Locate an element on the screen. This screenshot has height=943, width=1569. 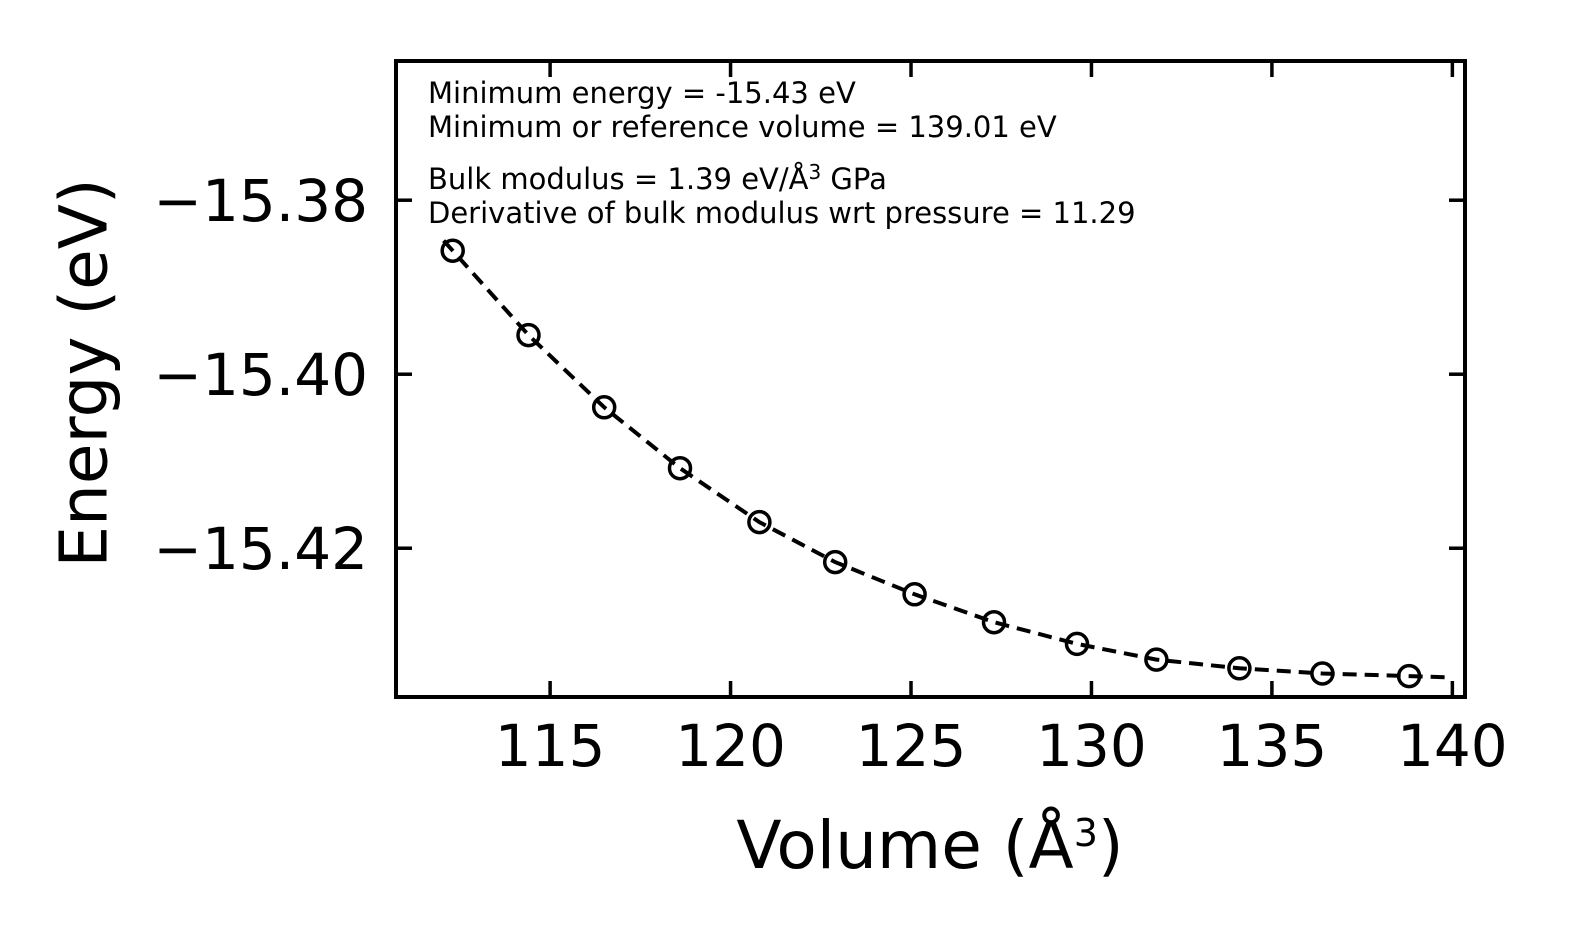
x-tick-label: 135 is located at coordinates (1272, 746).